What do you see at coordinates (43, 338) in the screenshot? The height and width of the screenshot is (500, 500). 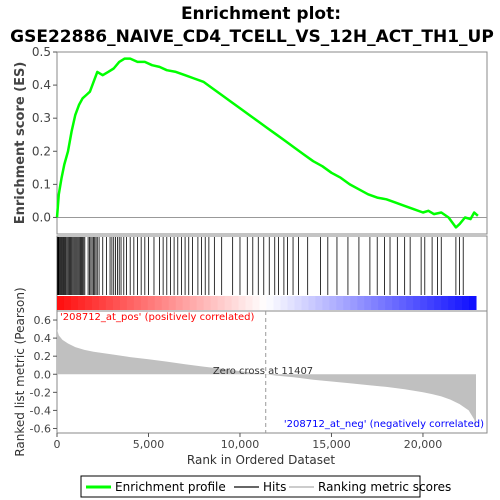 I see `metric-y-tick-label: 0.4` at bounding box center [43, 338].